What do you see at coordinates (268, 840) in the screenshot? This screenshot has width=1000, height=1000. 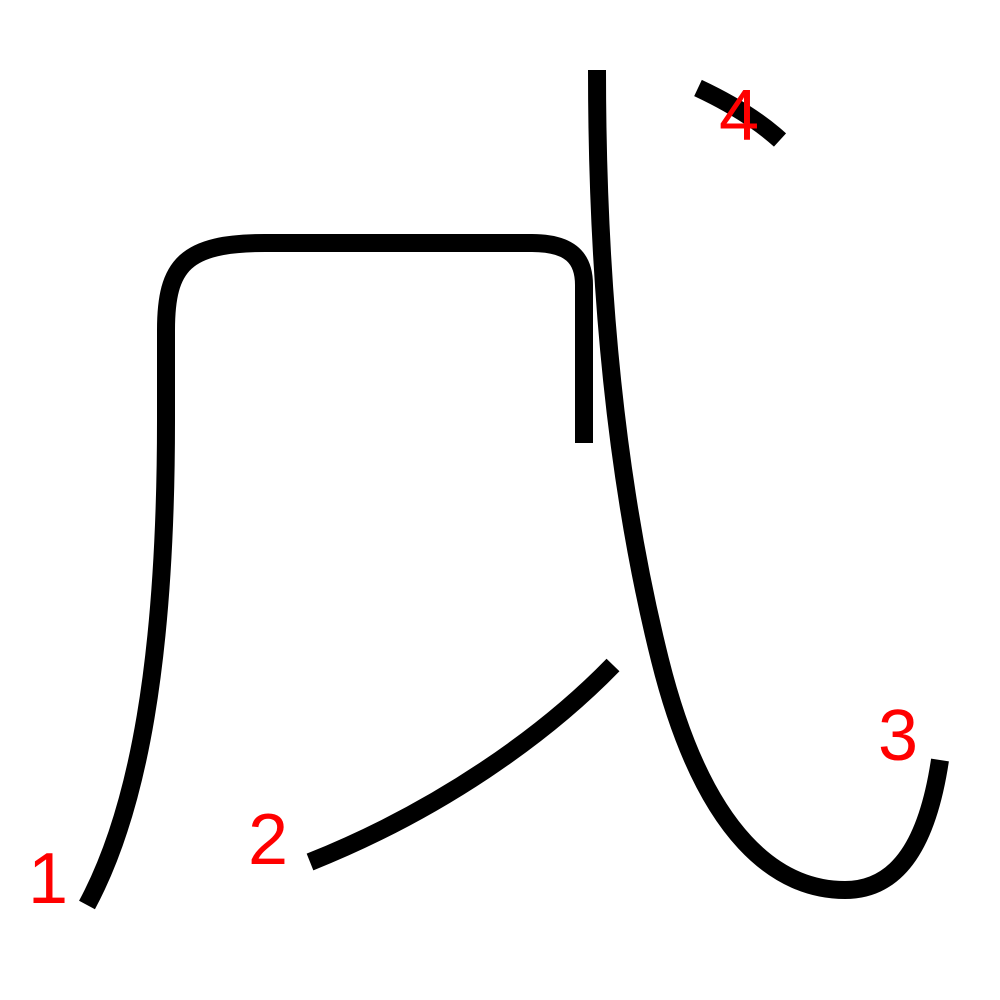 I see `stroke-number-2: 2` at bounding box center [268, 840].